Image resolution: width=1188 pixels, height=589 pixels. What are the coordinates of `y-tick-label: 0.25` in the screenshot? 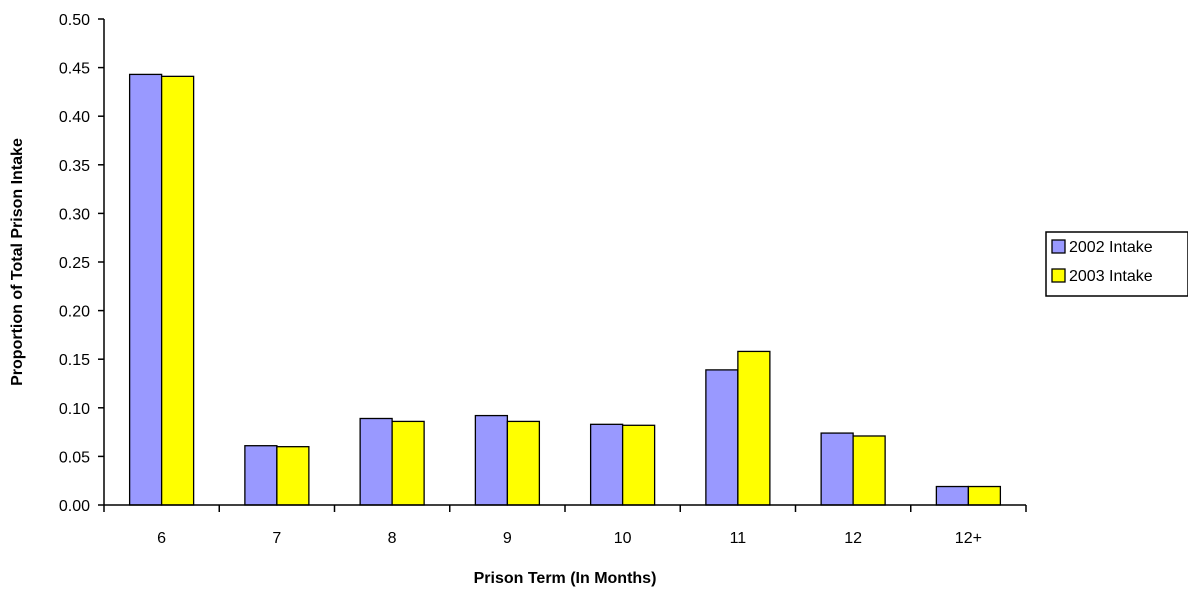 It's located at (74, 263).